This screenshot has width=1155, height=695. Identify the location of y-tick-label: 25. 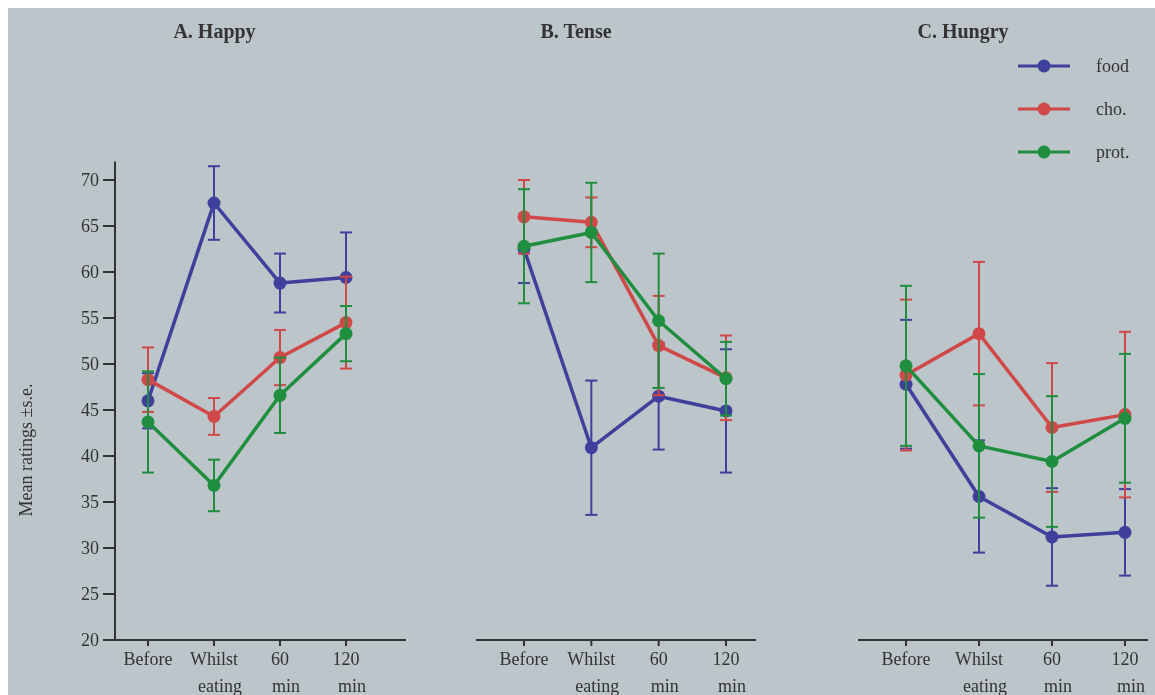
(90, 594).